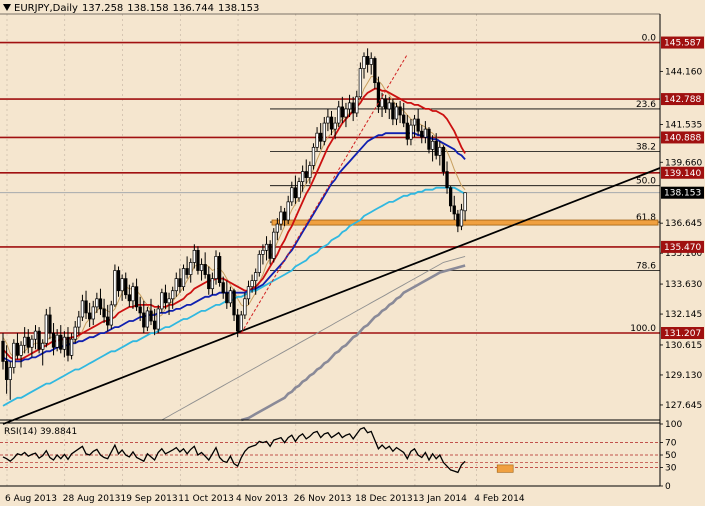  Describe the element at coordinates (505, 468) in the screenshot. I see `rsi-oversold-box` at that location.